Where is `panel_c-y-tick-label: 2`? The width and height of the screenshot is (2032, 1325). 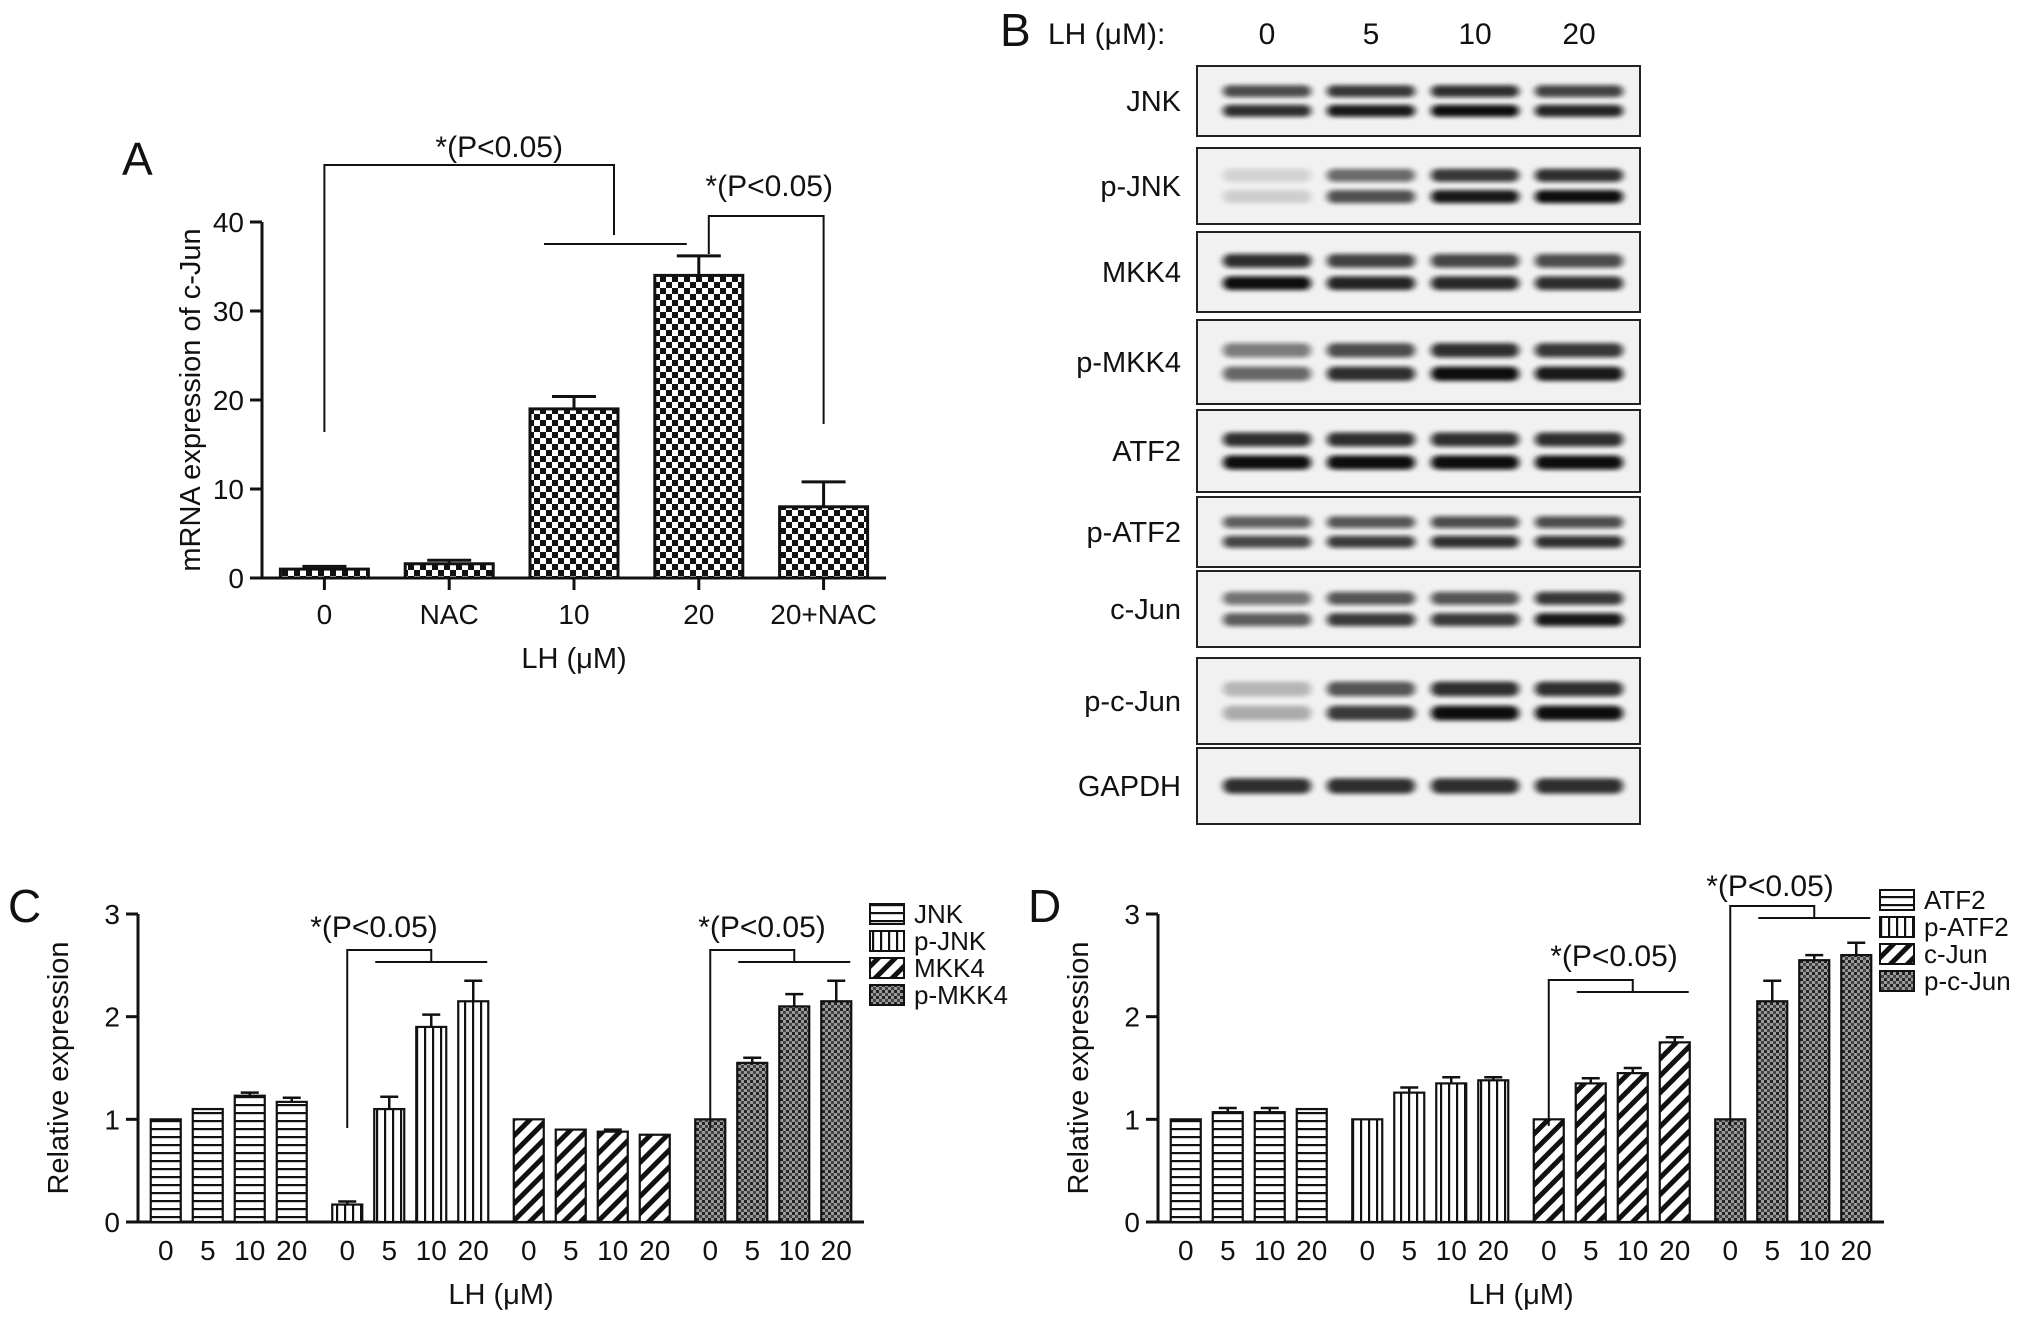 panel_c-y-tick-label: 2 is located at coordinates (112, 1017).